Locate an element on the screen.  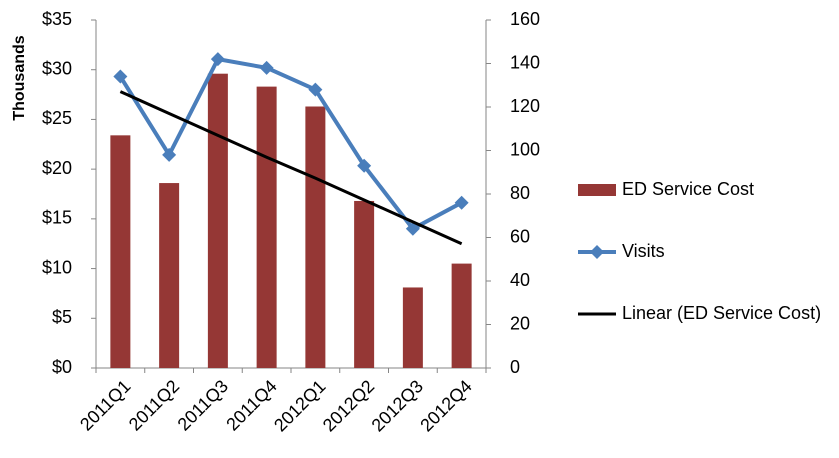
y-tick-label: $15 is located at coordinates (57, 218).